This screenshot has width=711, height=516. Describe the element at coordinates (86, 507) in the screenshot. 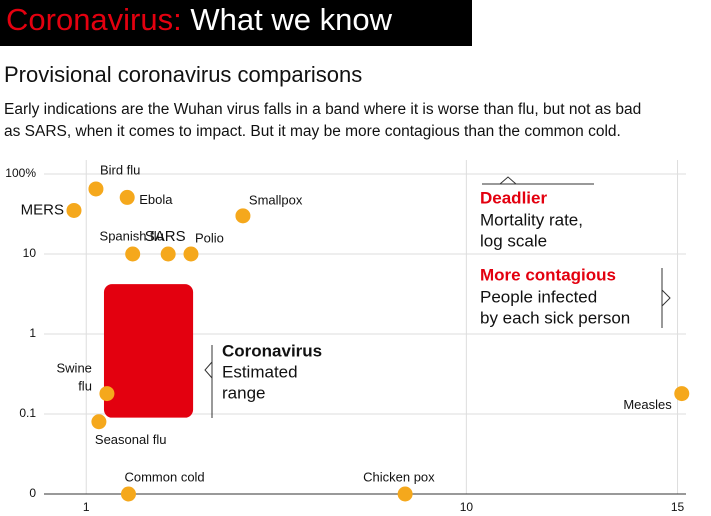

I see `x-tick-label: 1` at that location.